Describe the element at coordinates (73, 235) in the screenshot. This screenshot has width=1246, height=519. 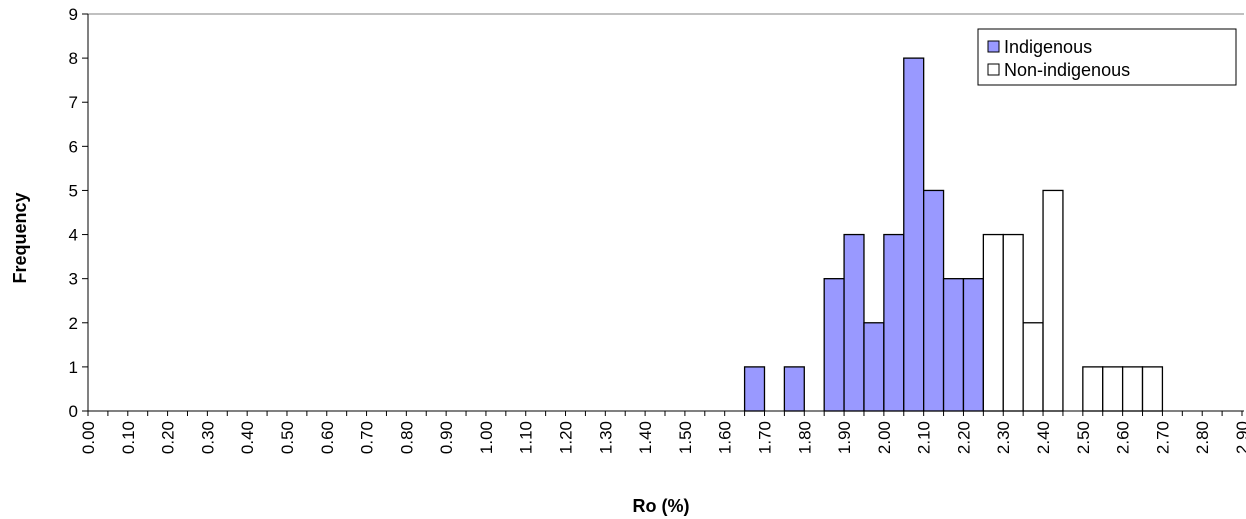
I see `y-tick-label: 4` at that location.